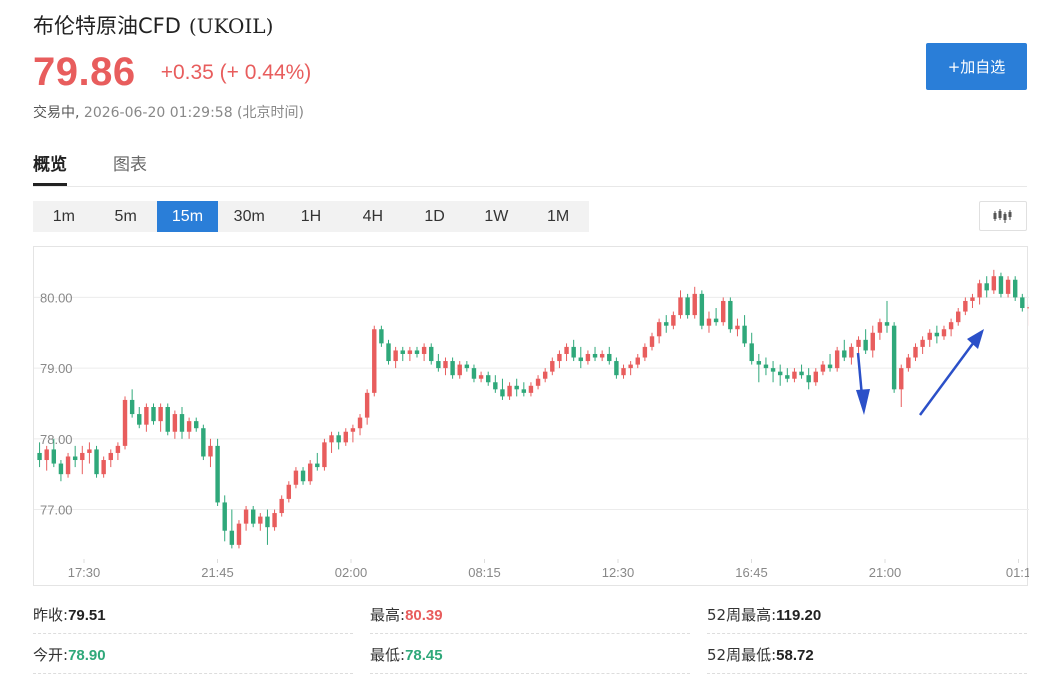  Describe the element at coordinates (496, 216) in the screenshot. I see `interval-1w: 1W` at that location.